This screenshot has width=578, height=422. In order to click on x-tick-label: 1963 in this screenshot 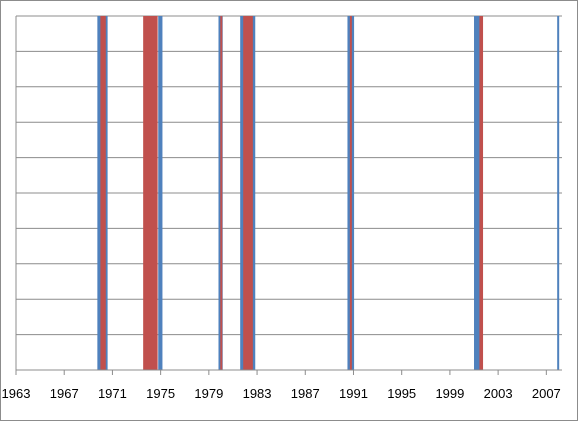, I will do `click(16, 393)`.